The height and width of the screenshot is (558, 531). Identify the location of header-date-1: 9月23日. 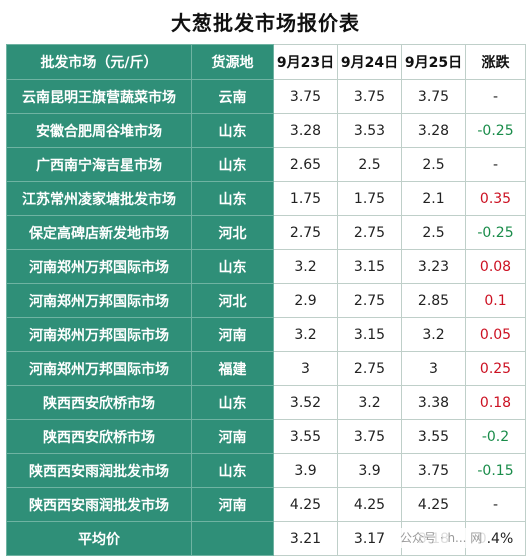
(305, 62).